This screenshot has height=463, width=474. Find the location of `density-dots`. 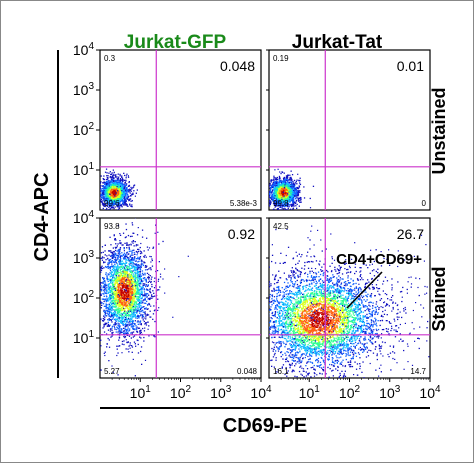

density-dots is located at coordinates (113, 189).